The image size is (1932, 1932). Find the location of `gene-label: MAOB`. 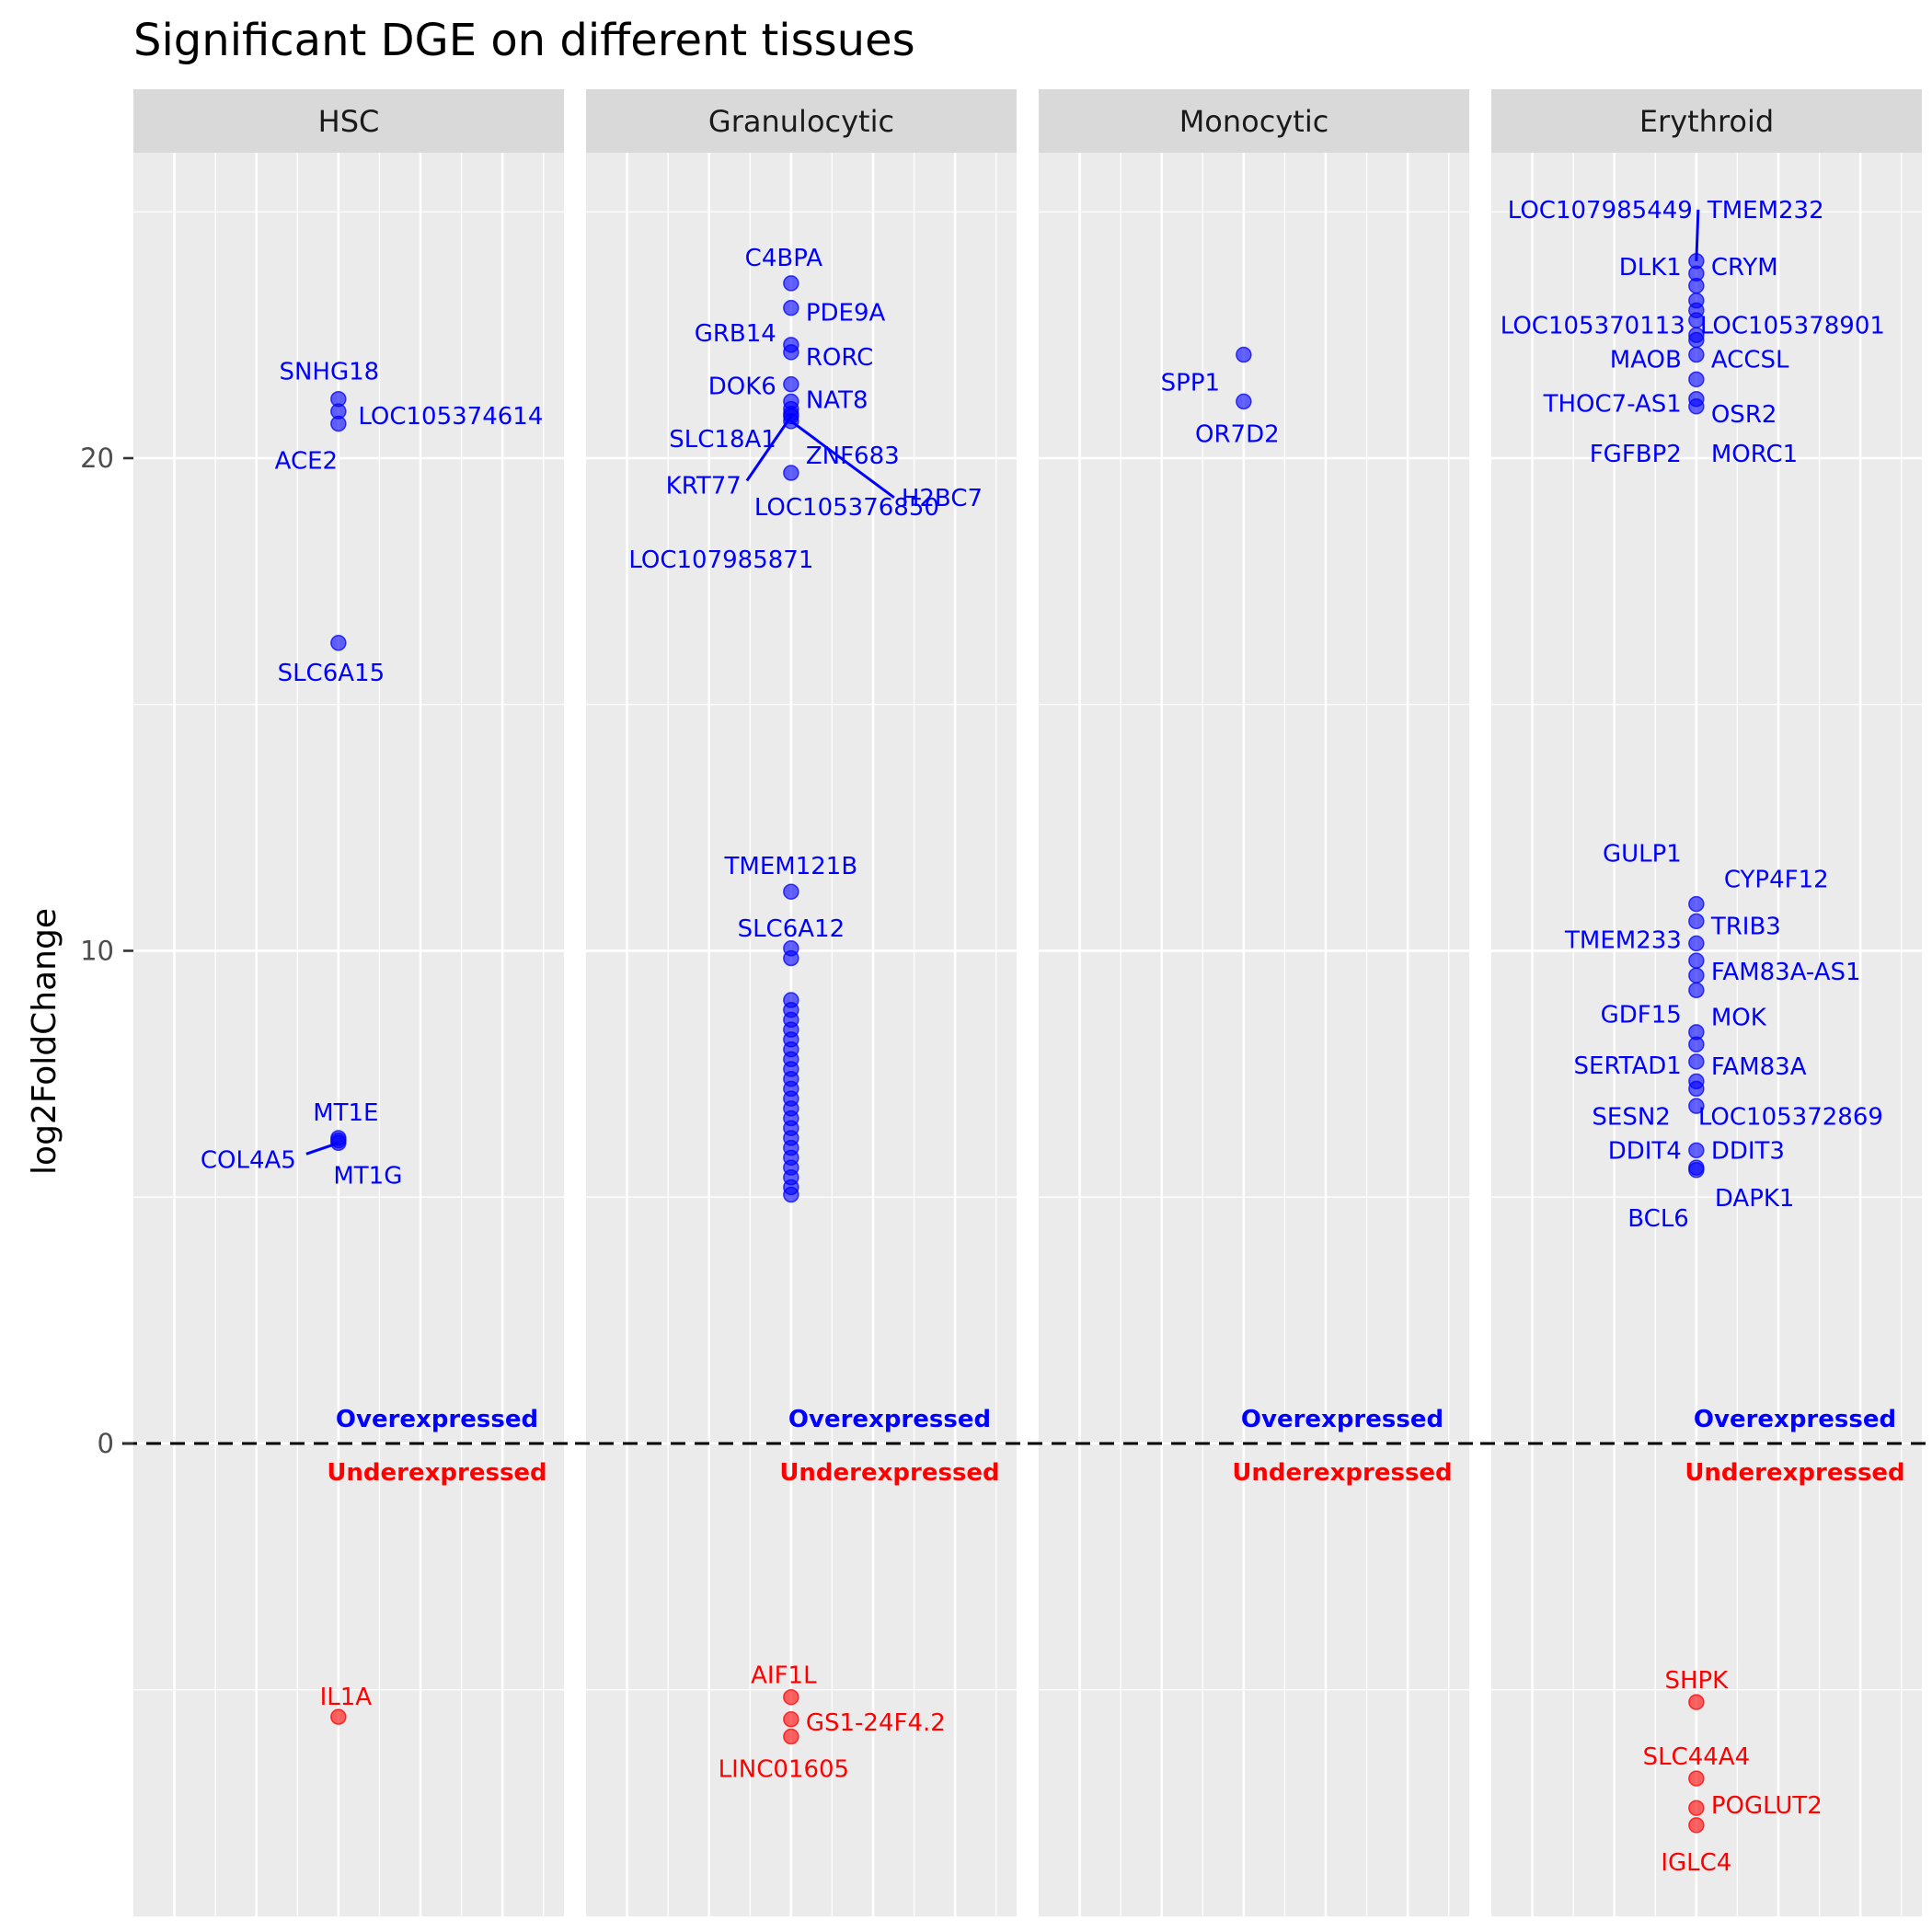

gene-label: MAOB is located at coordinates (1646, 360).